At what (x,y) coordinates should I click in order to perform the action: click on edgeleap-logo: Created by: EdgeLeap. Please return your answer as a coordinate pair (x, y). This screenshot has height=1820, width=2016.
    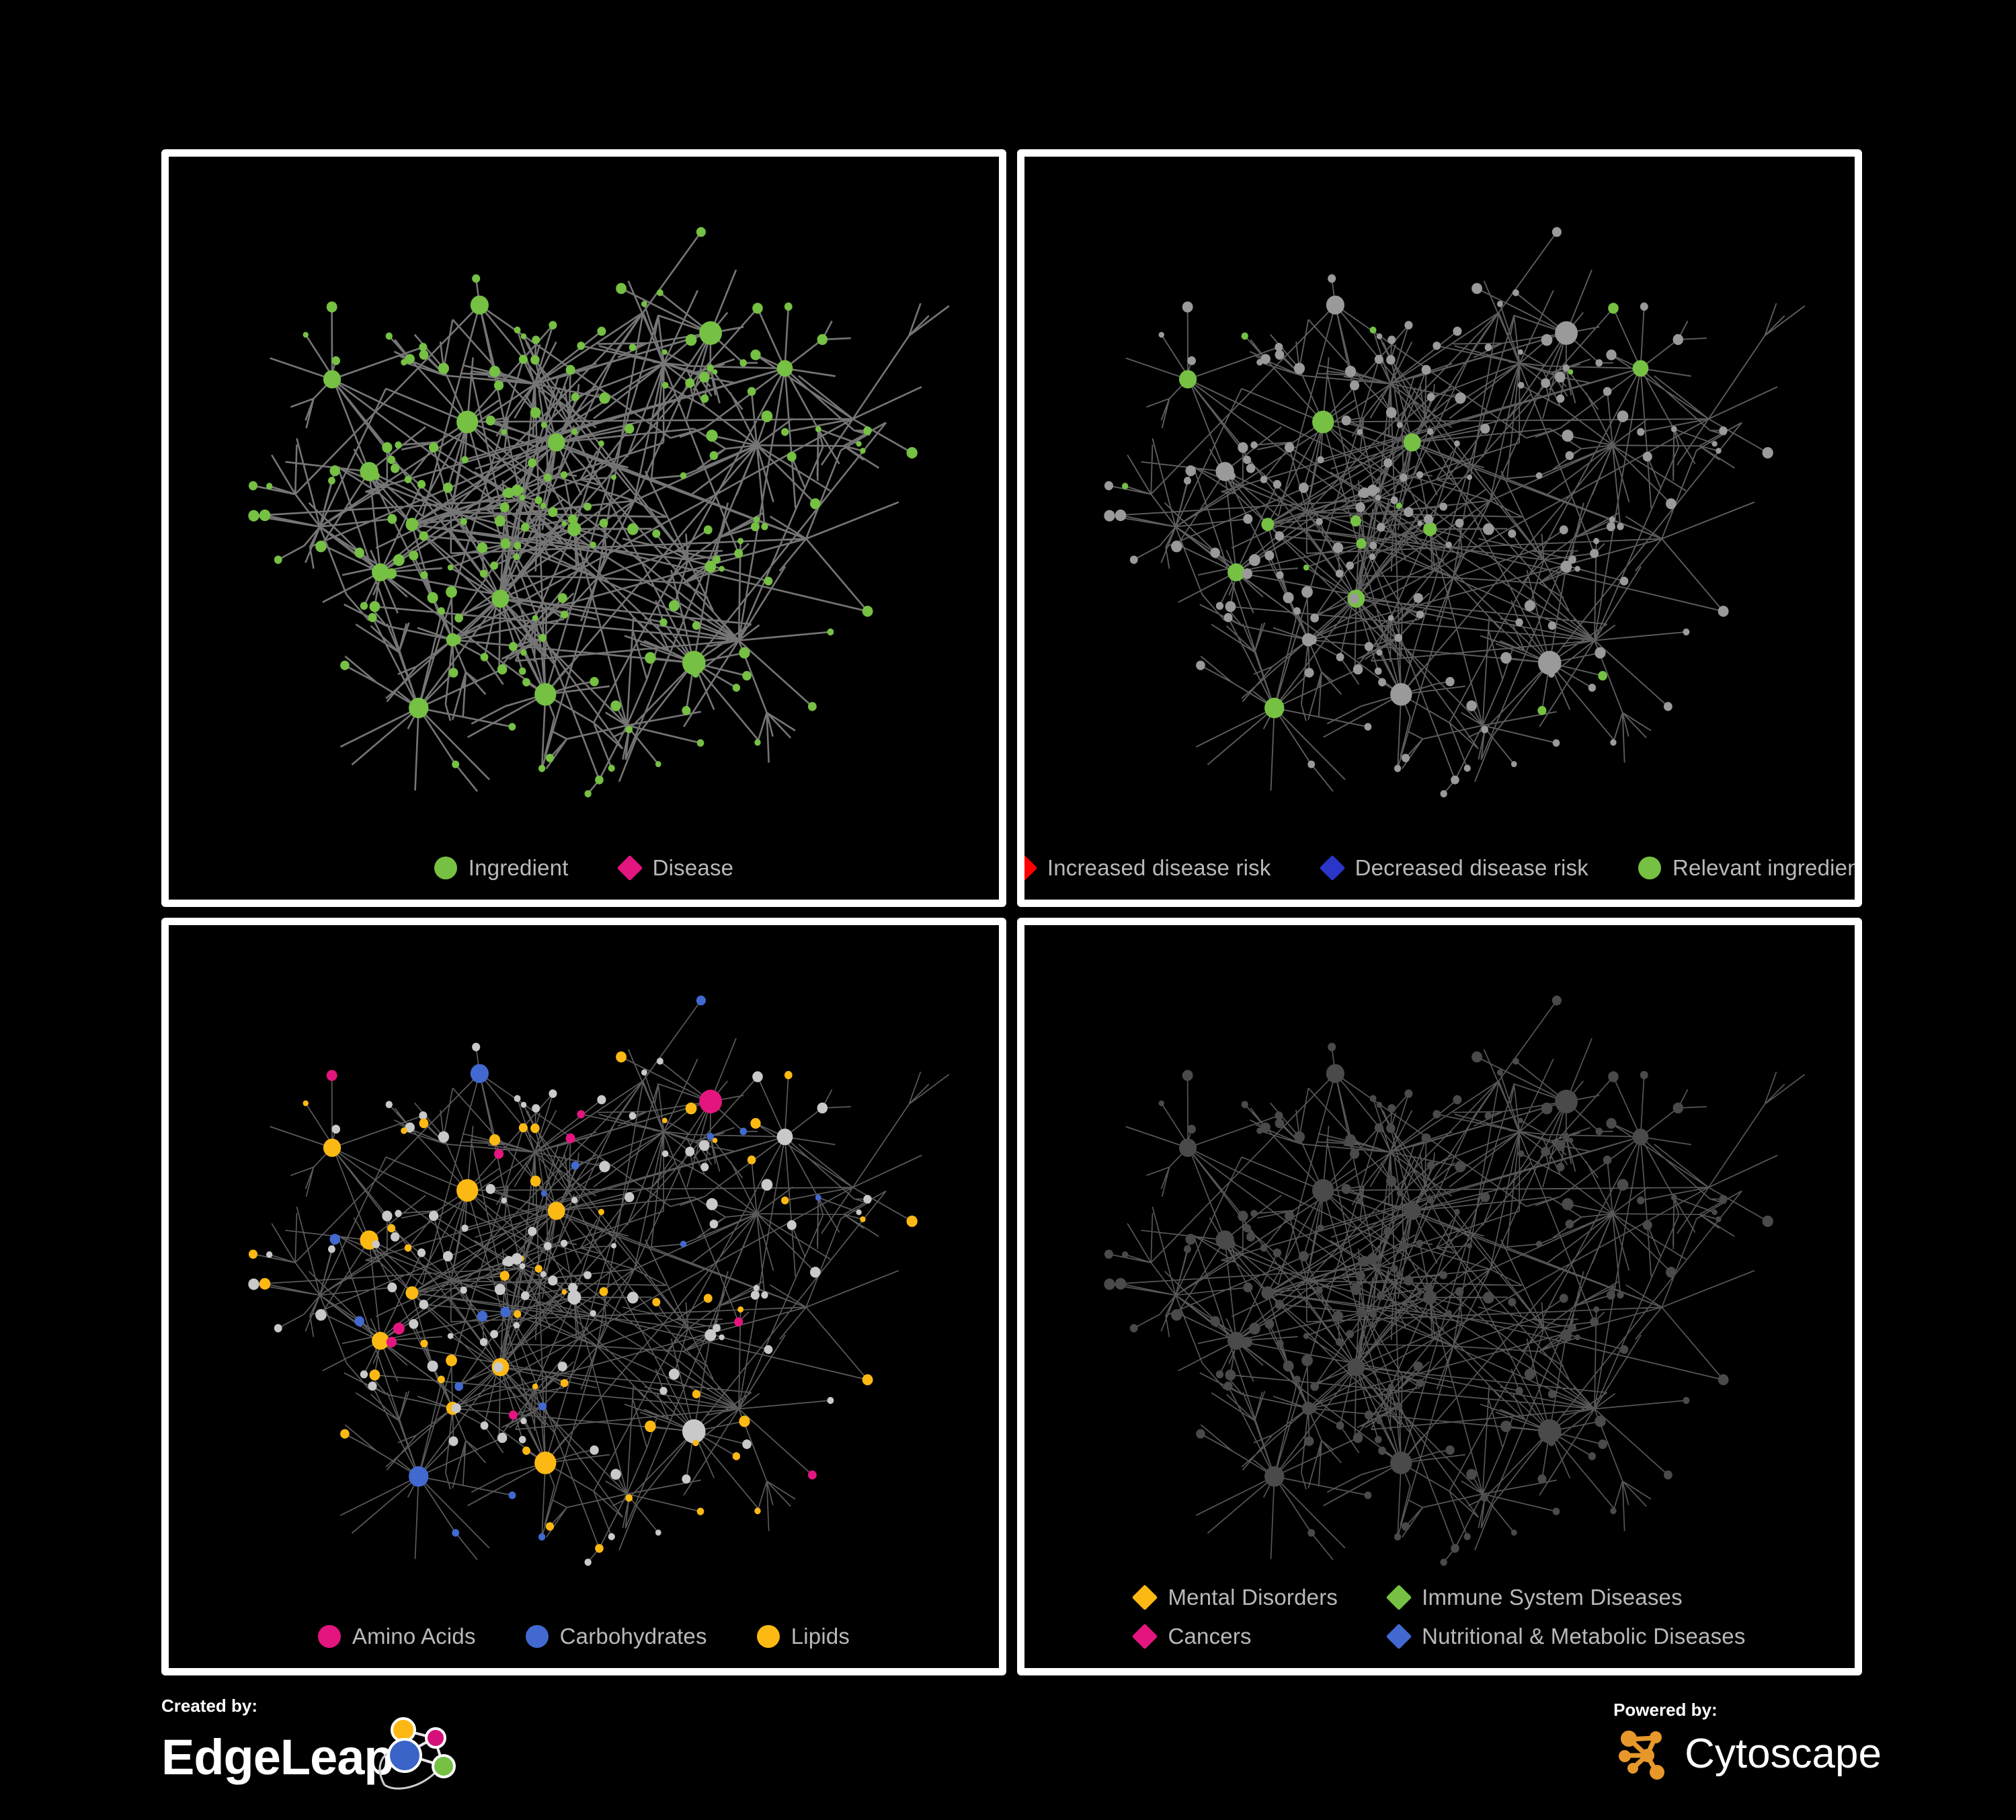
    Looking at the image, I should click on (336, 1746).